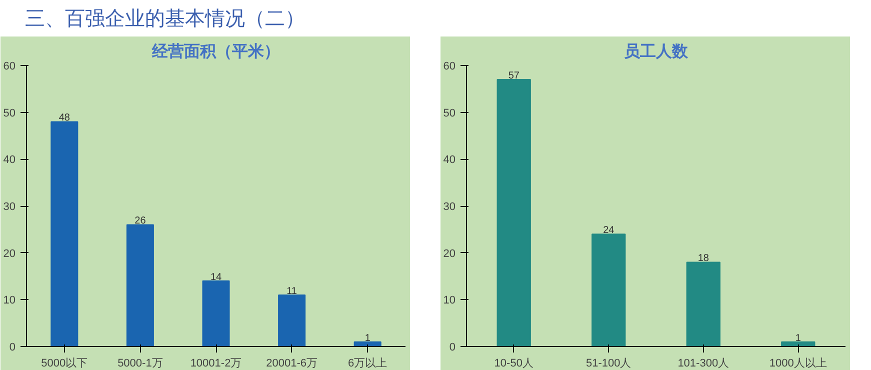 The width and height of the screenshot is (871, 370). What do you see at coordinates (215, 51) in the screenshot?
I see `chart-title: 经营面积（平米）` at bounding box center [215, 51].